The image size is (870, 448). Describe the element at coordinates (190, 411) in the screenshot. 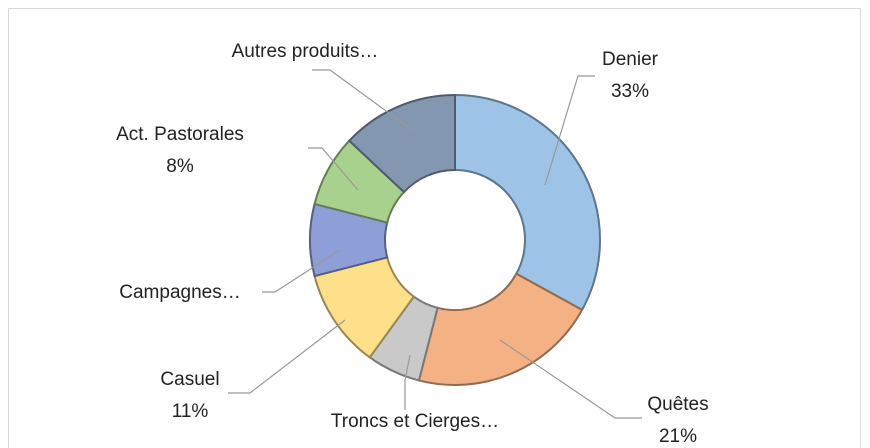

I see `slice-value-label: 11%` at that location.